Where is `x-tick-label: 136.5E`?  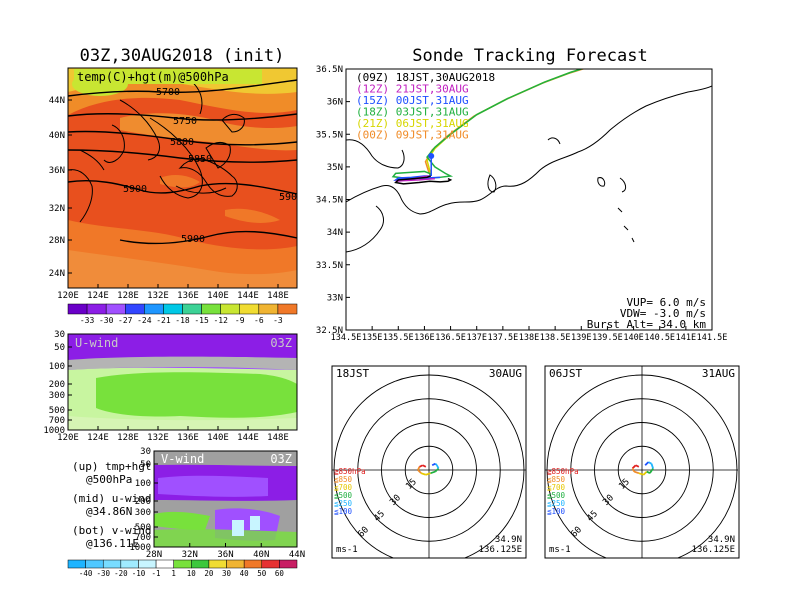
x-tick-label: 136.5E is located at coordinates (450, 338).